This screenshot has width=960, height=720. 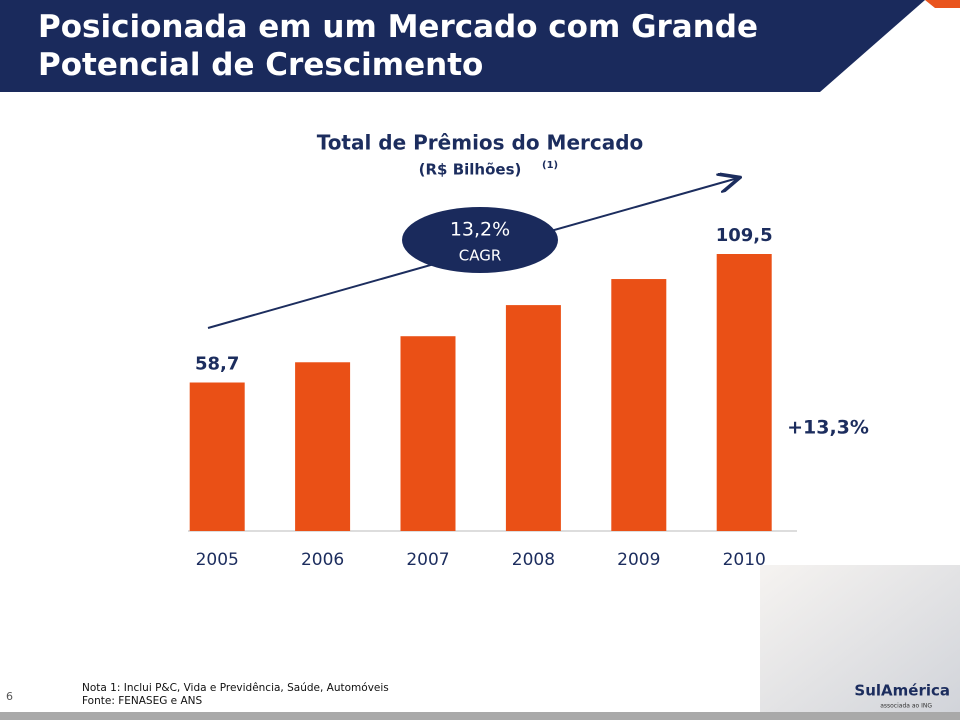 What do you see at coordinates (9, 696) in the screenshot?
I see `page-number: 6` at bounding box center [9, 696].